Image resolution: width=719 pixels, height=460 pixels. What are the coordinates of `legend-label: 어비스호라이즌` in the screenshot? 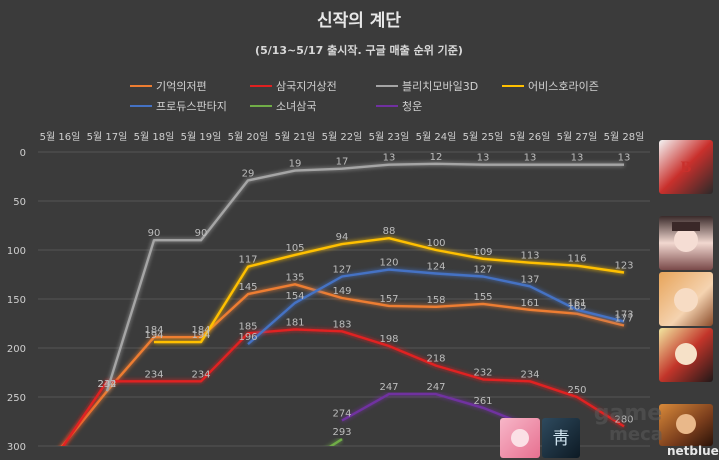 It's located at (563, 86).